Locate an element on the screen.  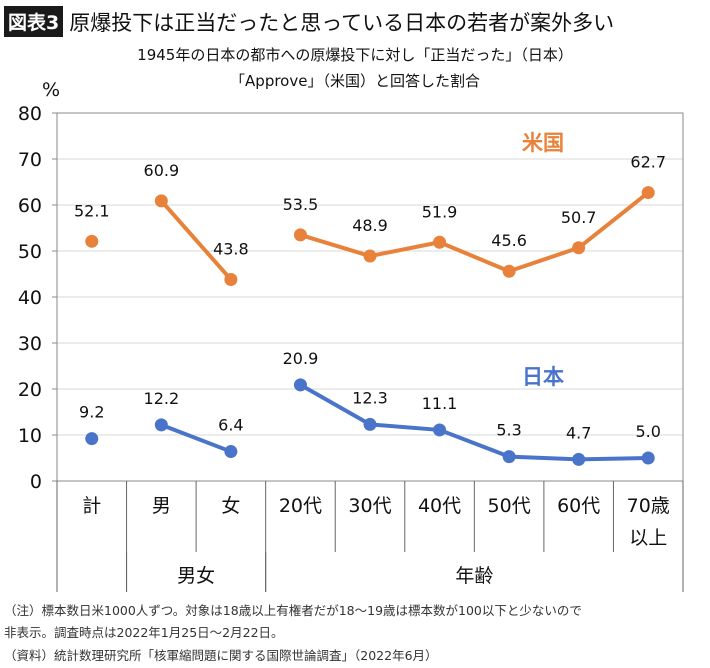
data-label: 12.2 is located at coordinates (162, 398).